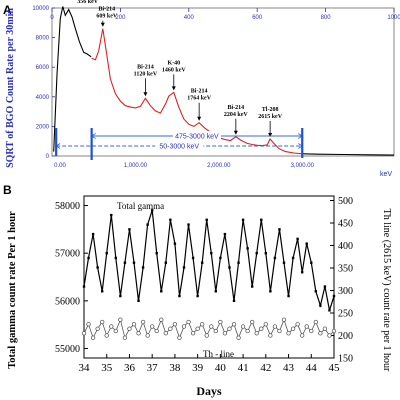  Describe the element at coordinates (12, 290) in the screenshot. I see `panel-b-ylabel: Total gamma count rate Per 1 hour` at that location.